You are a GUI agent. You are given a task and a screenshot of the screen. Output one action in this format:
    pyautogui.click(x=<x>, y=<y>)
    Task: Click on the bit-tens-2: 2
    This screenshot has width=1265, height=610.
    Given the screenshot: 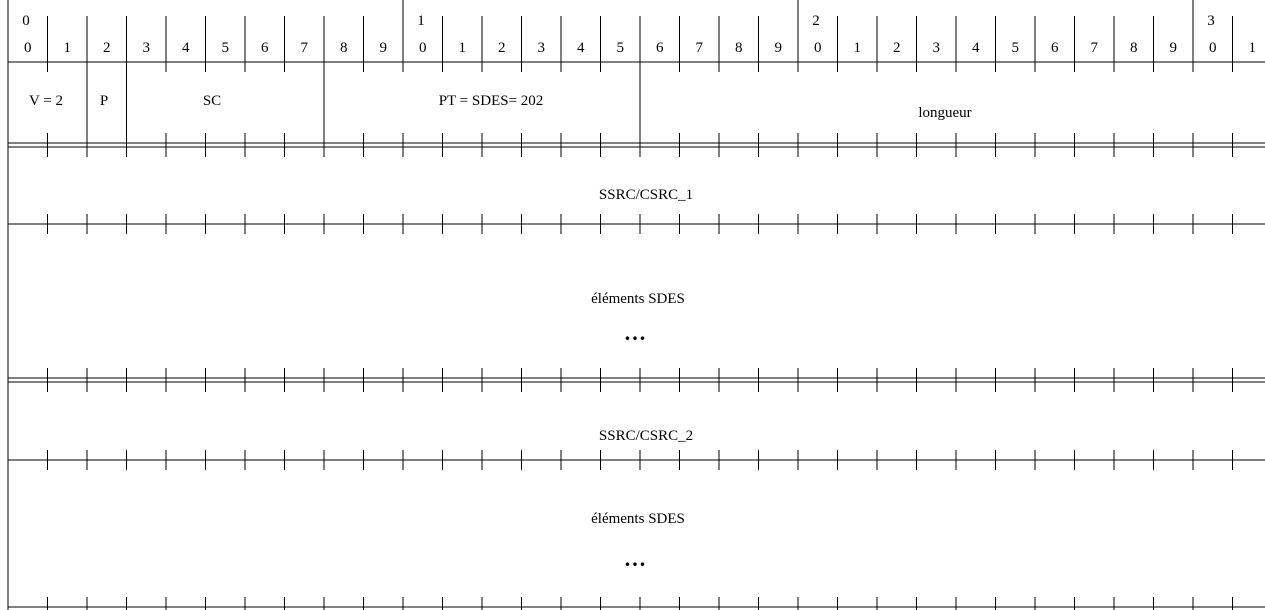 What is the action you would take?
    pyautogui.click(x=816, y=21)
    